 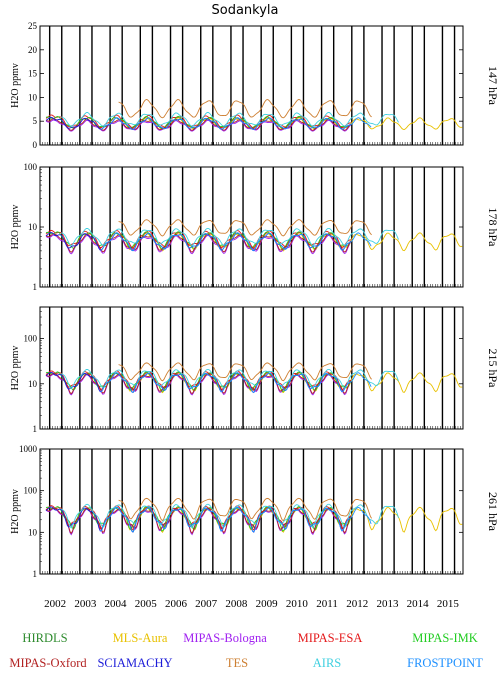 I want to click on legend-entry: SCIAMACHY, so click(x=134, y=663).